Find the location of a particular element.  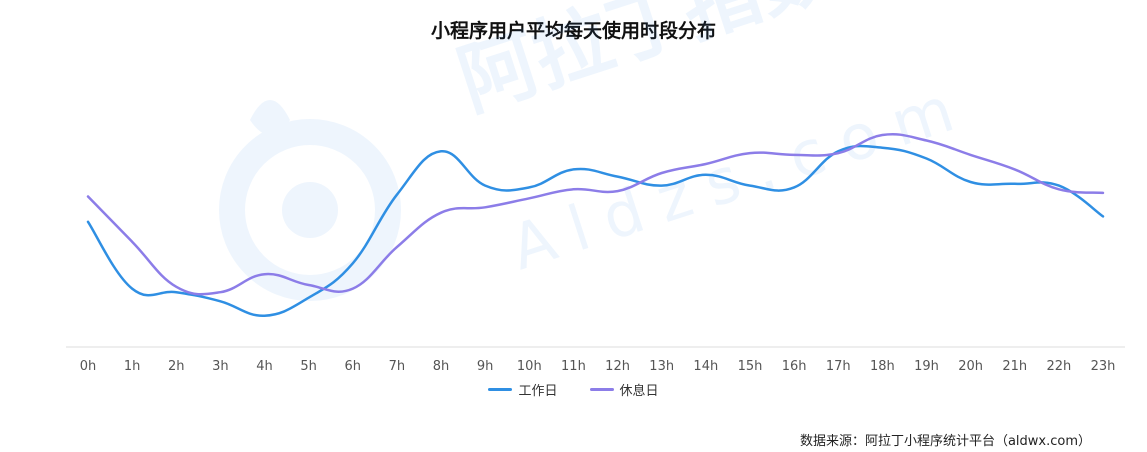

x-tick-label: 20h is located at coordinates (970, 366).